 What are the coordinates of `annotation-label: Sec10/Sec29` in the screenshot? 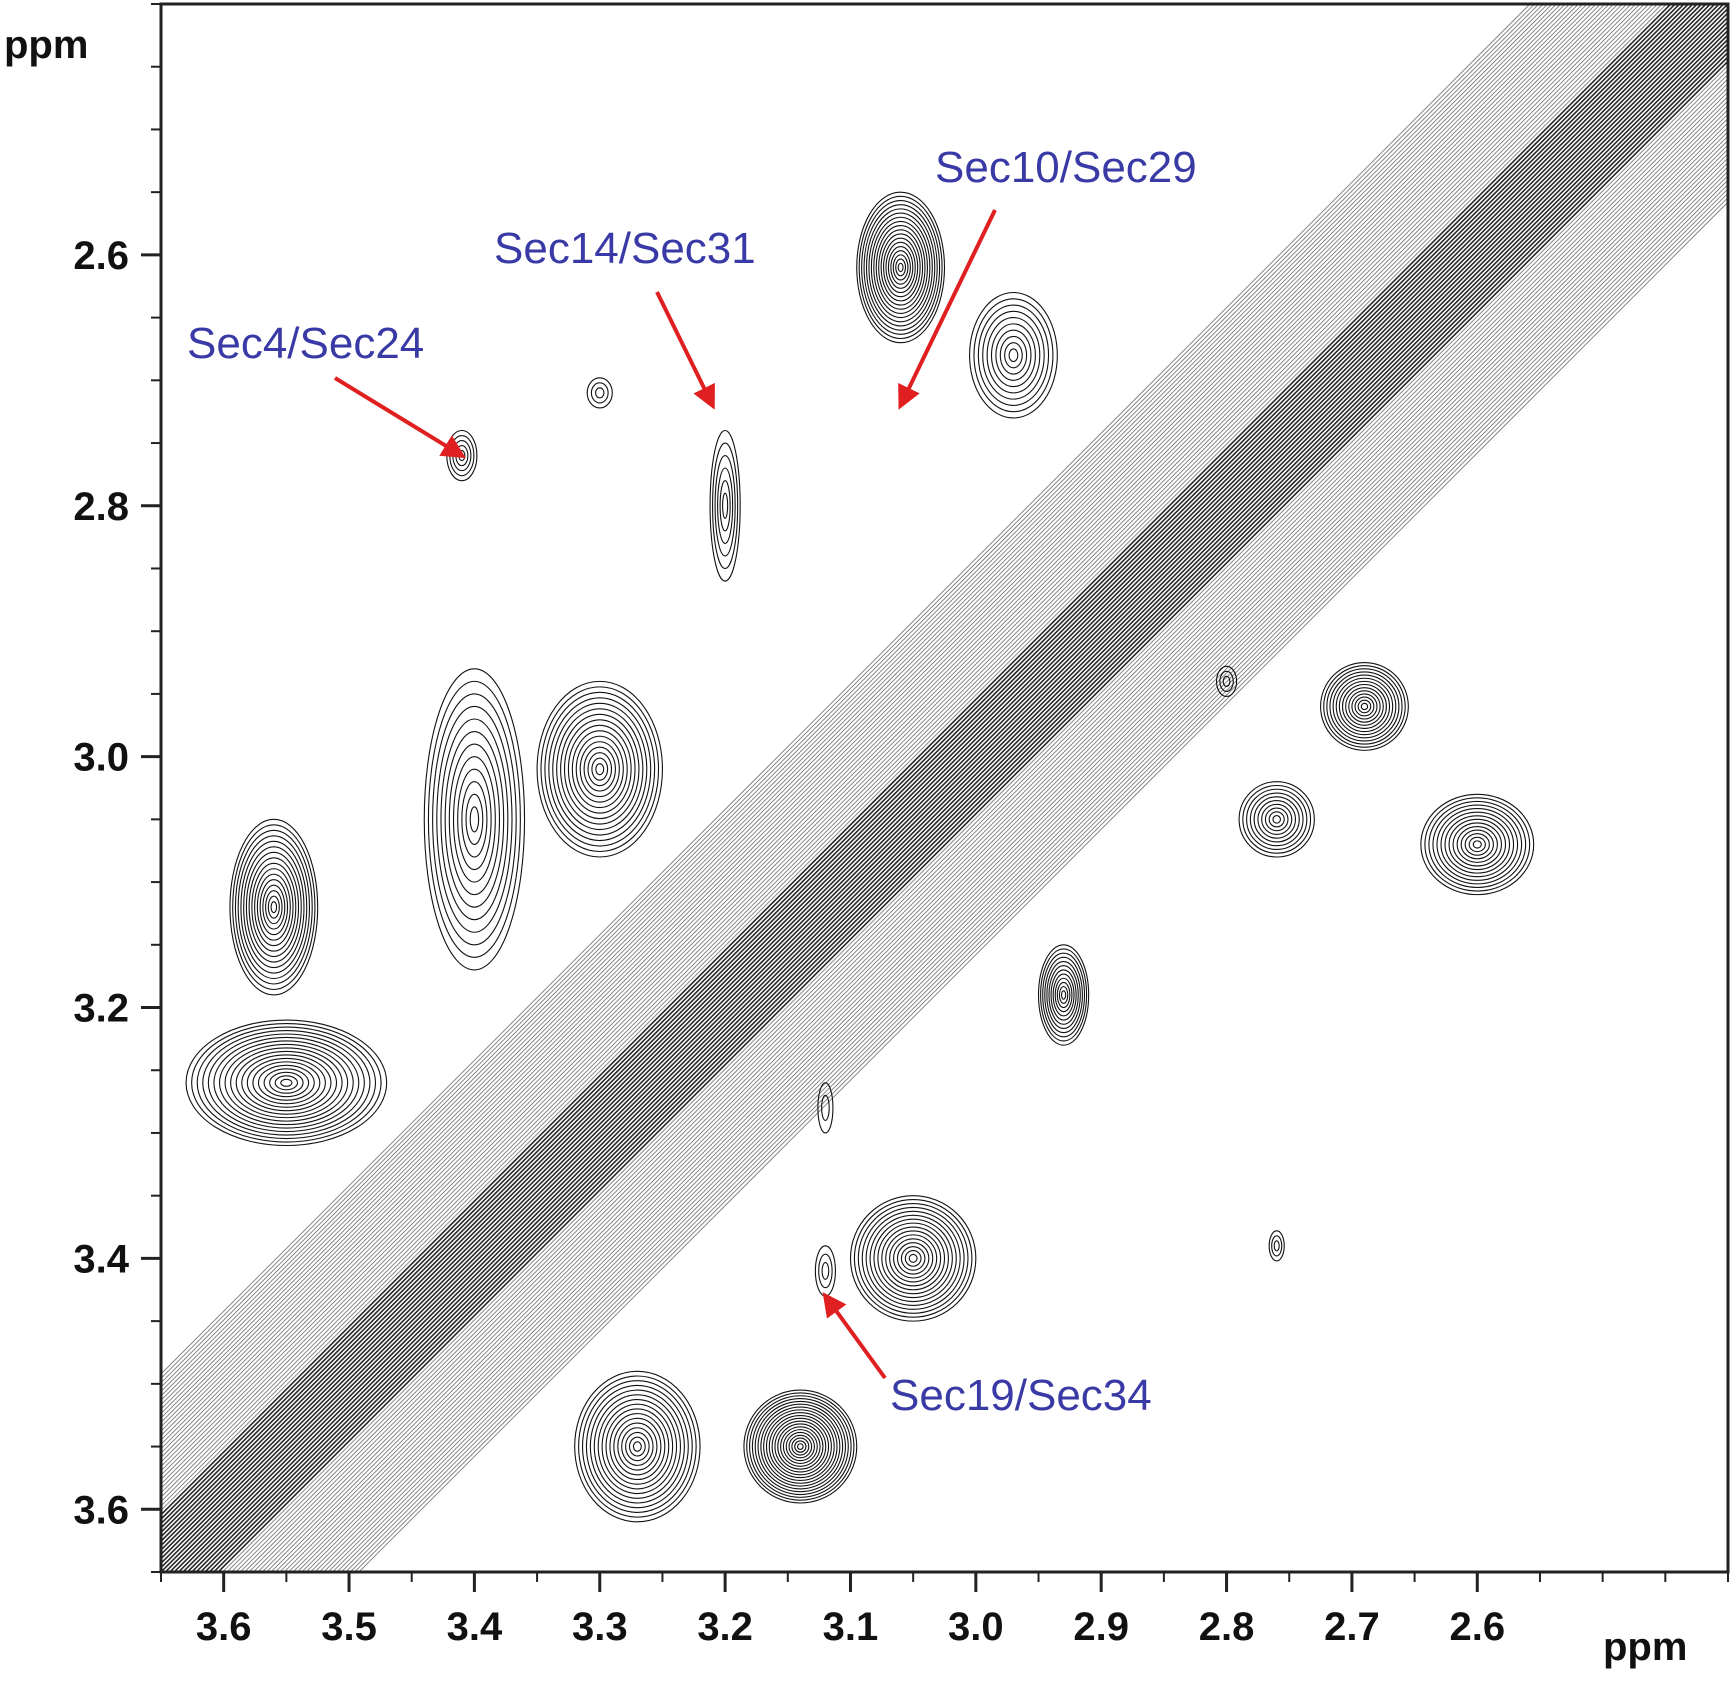 It's located at (1066, 167).